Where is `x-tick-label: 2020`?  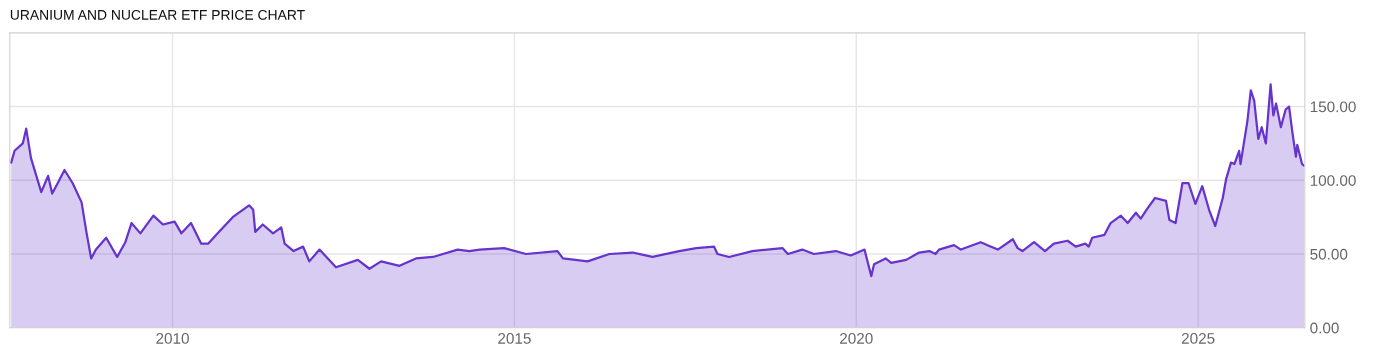 x-tick-label: 2020 is located at coordinates (856, 338).